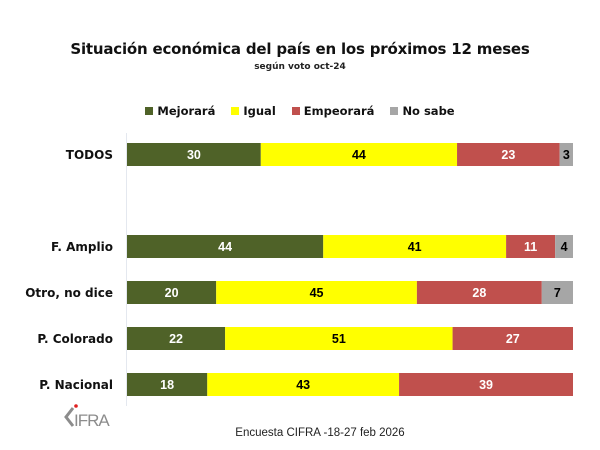  What do you see at coordinates (186, 111) in the screenshot?
I see `legend-label-mejorara: Mejorará` at bounding box center [186, 111].